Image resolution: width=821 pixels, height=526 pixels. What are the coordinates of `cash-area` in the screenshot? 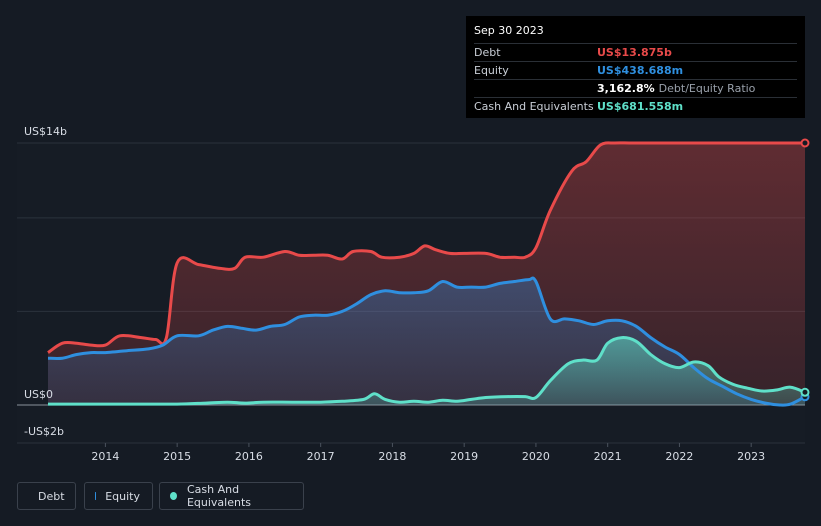 It's located at (426, 371).